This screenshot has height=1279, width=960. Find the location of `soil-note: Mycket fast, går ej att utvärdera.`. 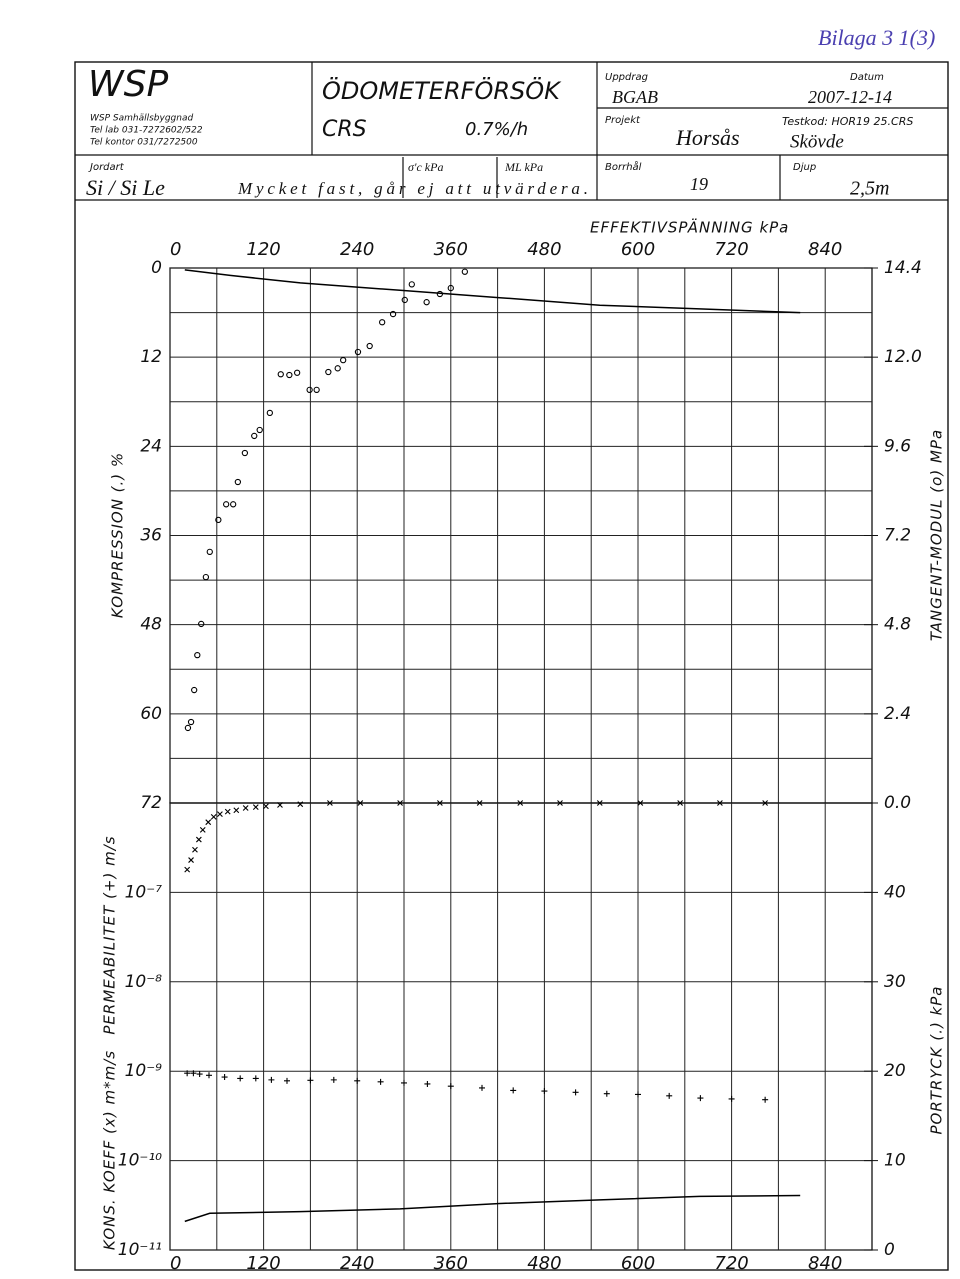

soil-note: Mycket fast, går ej att utvärdera. is located at coordinates (412, 188).